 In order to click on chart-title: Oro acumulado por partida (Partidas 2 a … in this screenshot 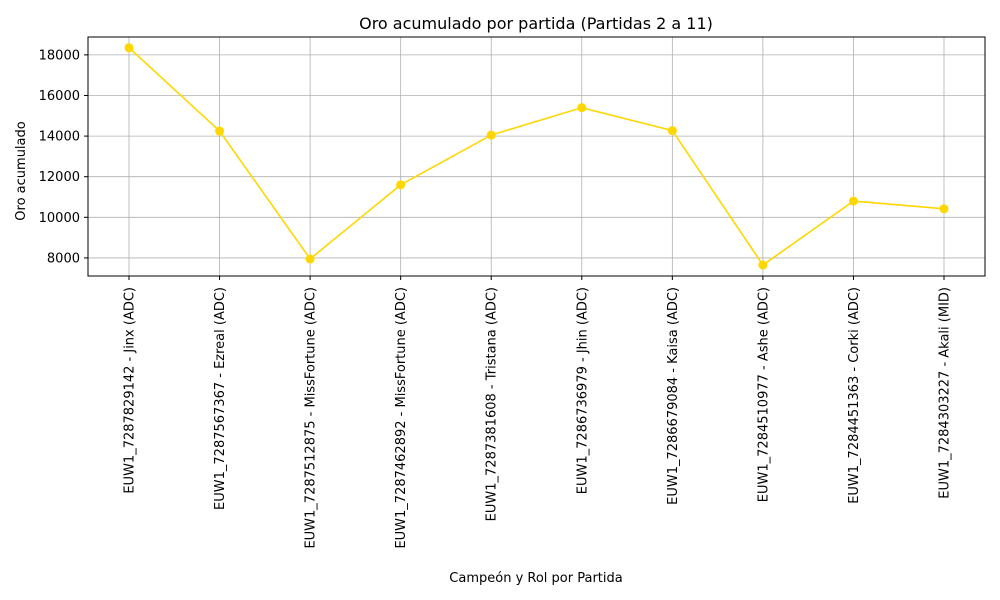, I will do `click(536, 23)`.